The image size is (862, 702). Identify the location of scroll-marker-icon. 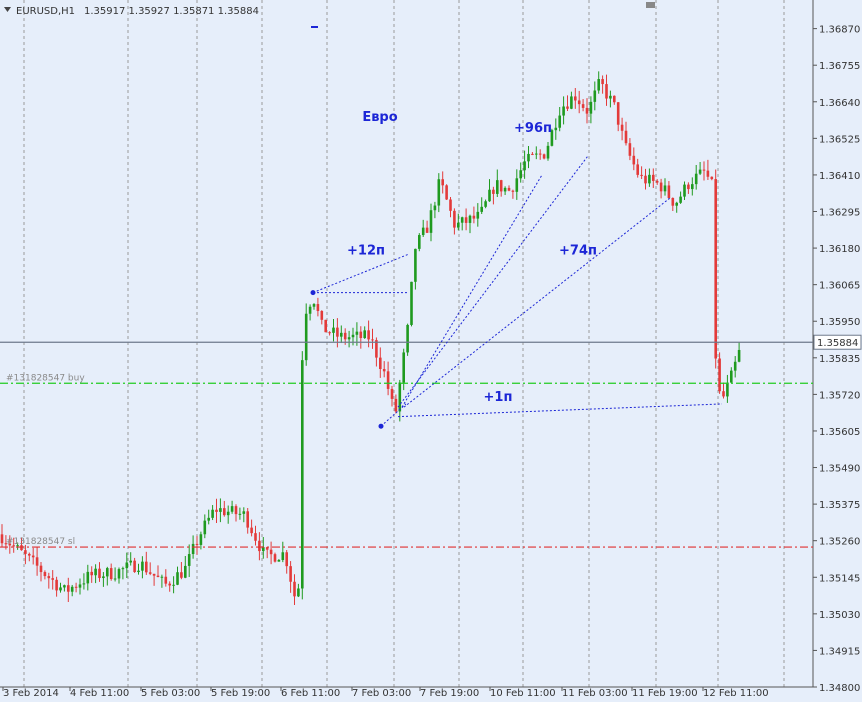
(650, 5).